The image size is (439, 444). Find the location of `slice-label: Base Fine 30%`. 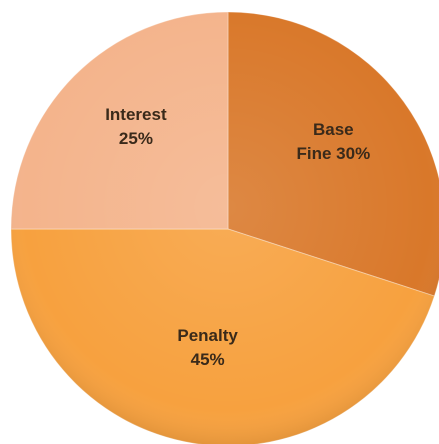

slice-label: Base Fine 30% is located at coordinates (333, 142).